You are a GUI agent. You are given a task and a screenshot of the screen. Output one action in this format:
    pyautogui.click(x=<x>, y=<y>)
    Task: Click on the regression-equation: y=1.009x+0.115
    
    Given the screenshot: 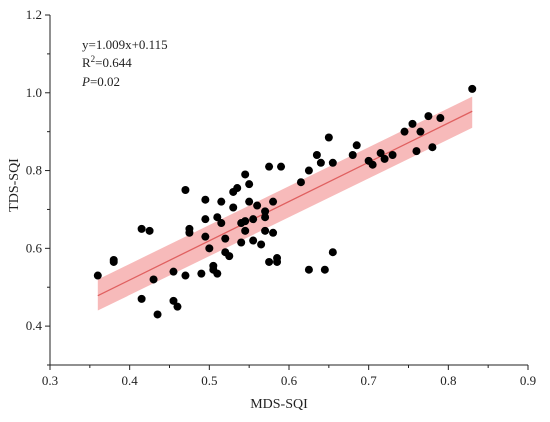 What is the action you would take?
    pyautogui.click(x=125, y=44)
    